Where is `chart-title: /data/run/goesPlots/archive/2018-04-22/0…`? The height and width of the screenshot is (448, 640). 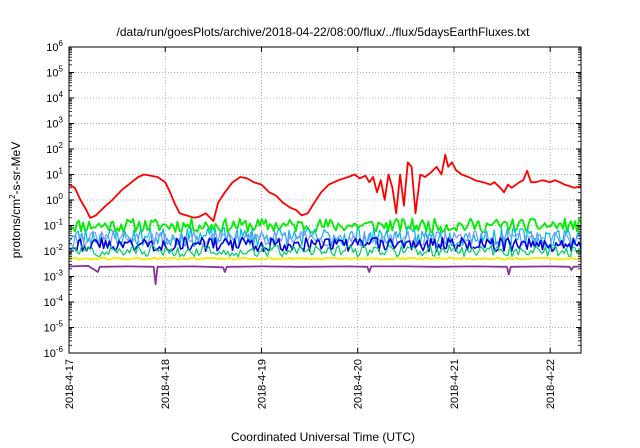 chart-title: /data/run/goesPlots/archive/2018-04-22/0… is located at coordinates (324, 32).